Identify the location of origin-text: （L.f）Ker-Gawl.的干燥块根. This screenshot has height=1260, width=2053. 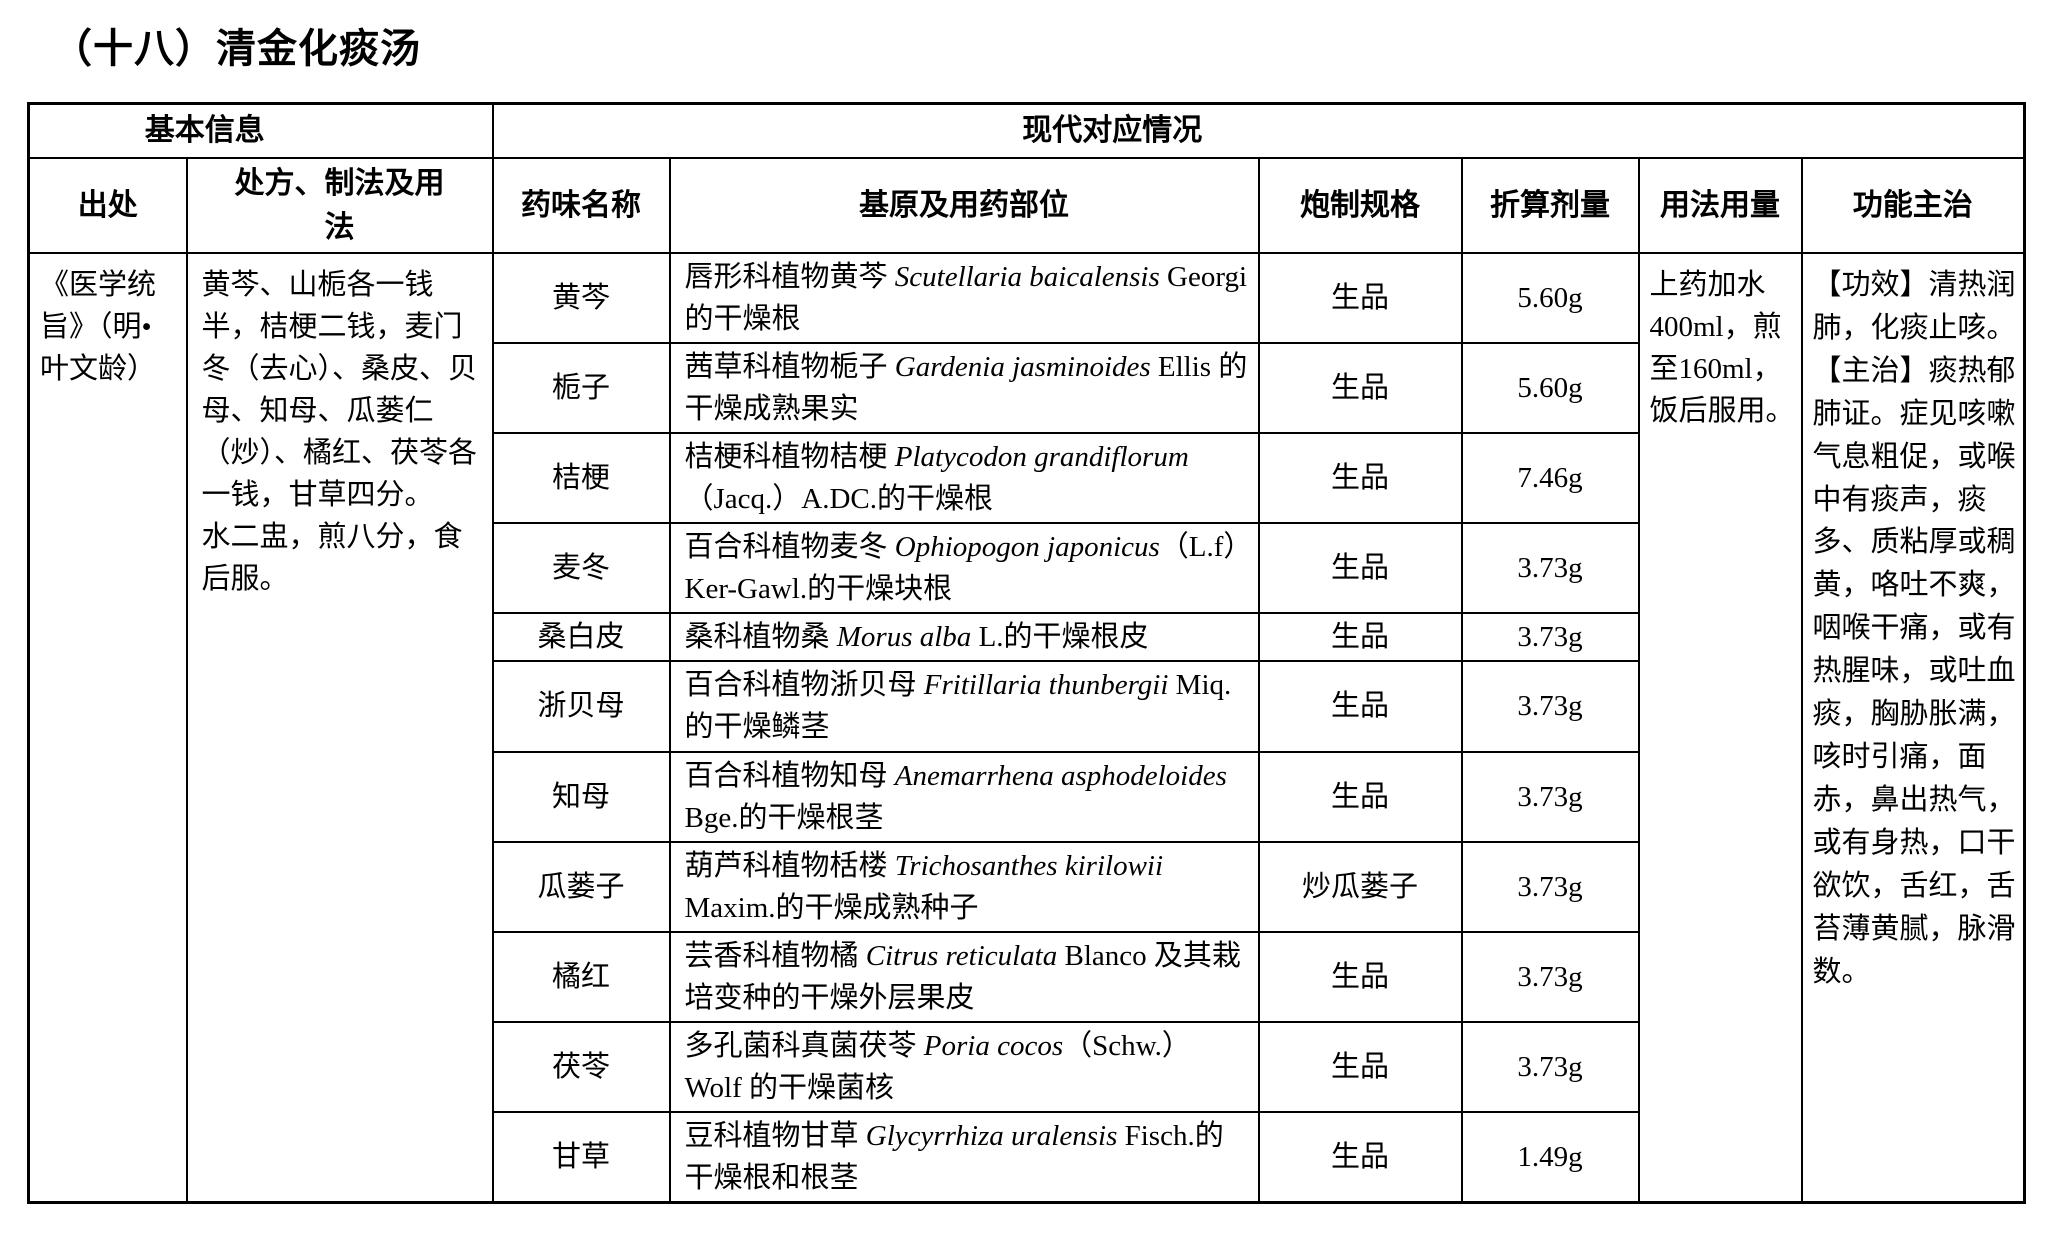
(961, 568).